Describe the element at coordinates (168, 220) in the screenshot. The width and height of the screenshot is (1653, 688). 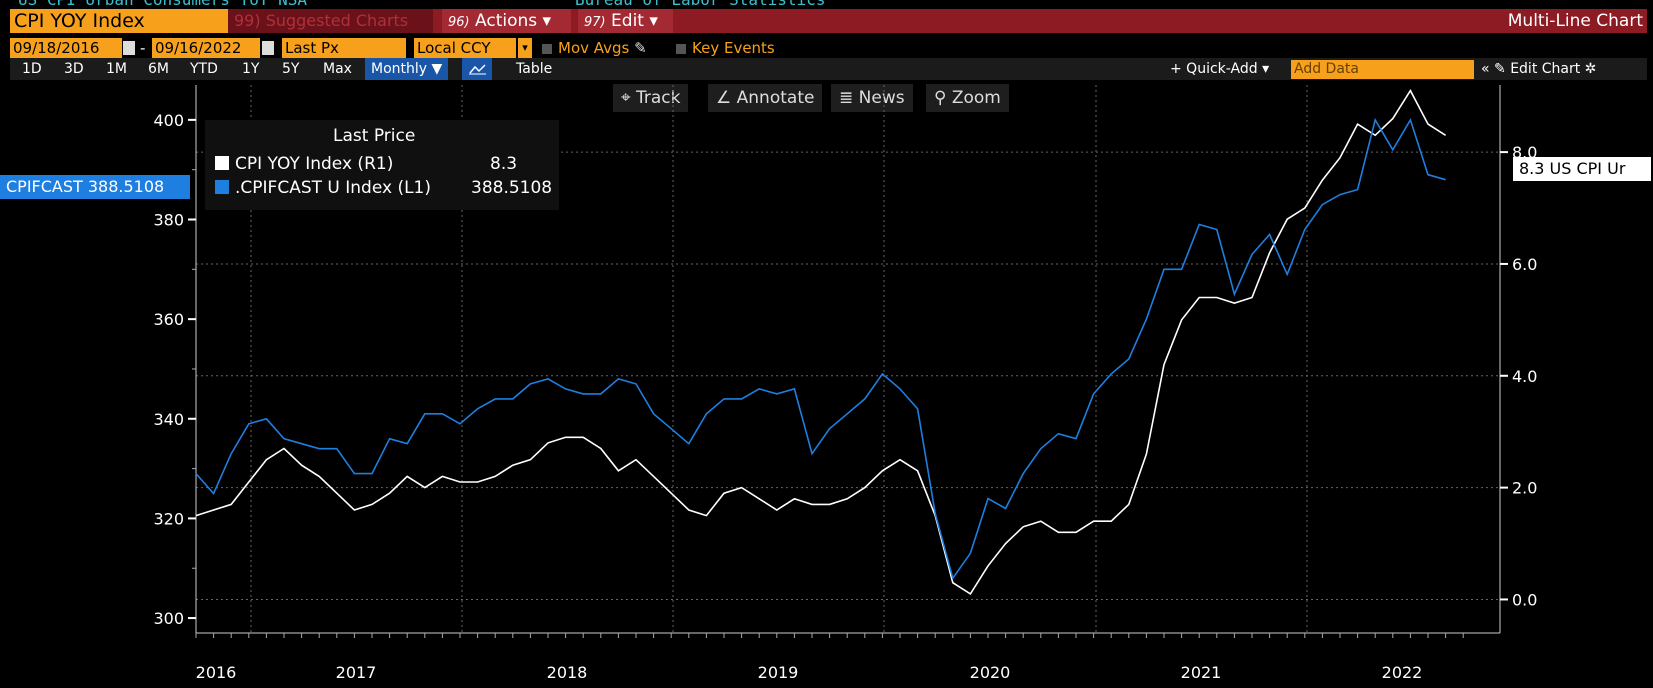
I see `left-tick-label: 380` at that location.